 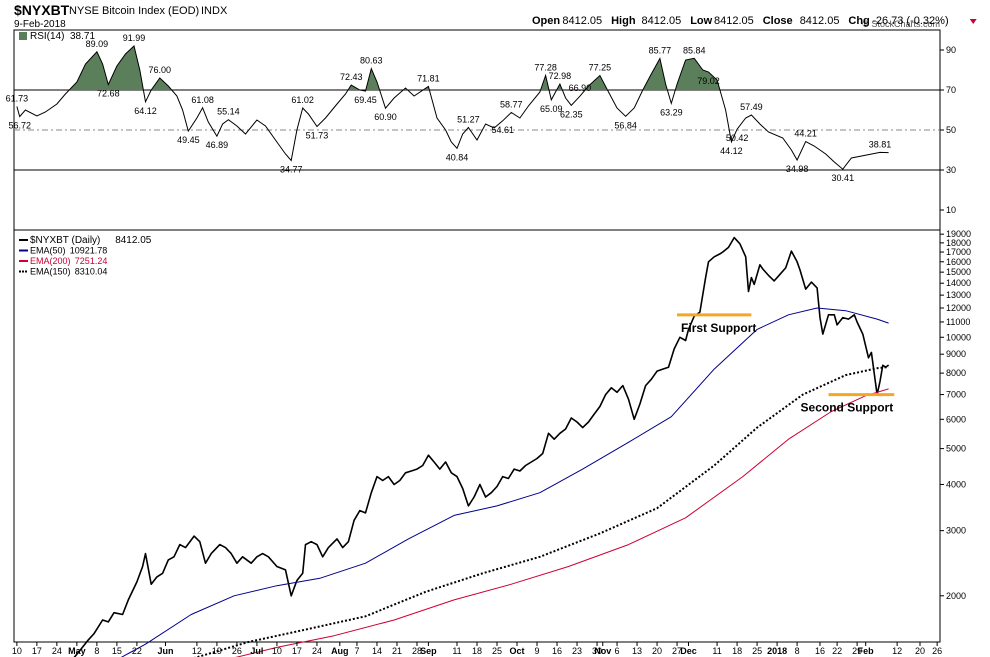 I want to click on x-tick-label: 6, so click(x=617, y=651).